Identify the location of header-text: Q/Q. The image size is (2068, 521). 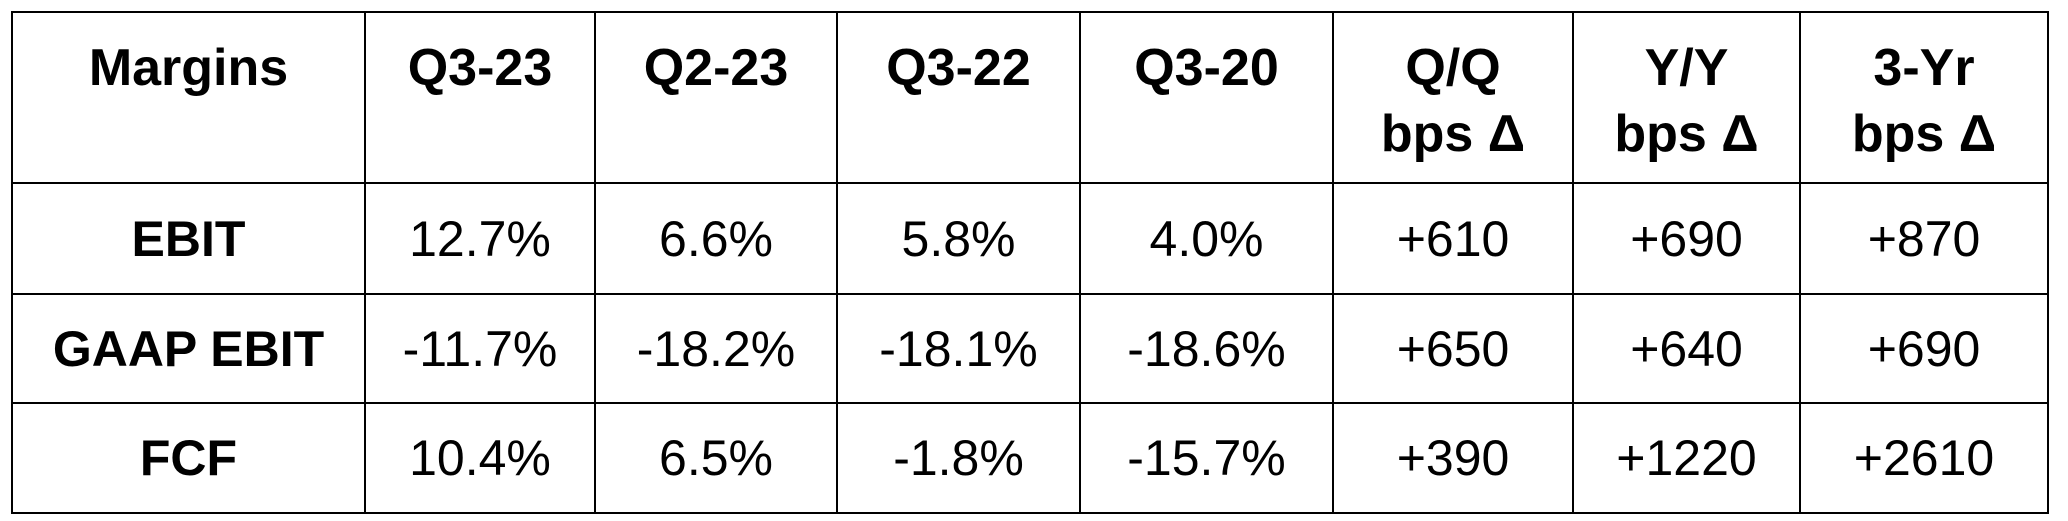
(1453, 68).